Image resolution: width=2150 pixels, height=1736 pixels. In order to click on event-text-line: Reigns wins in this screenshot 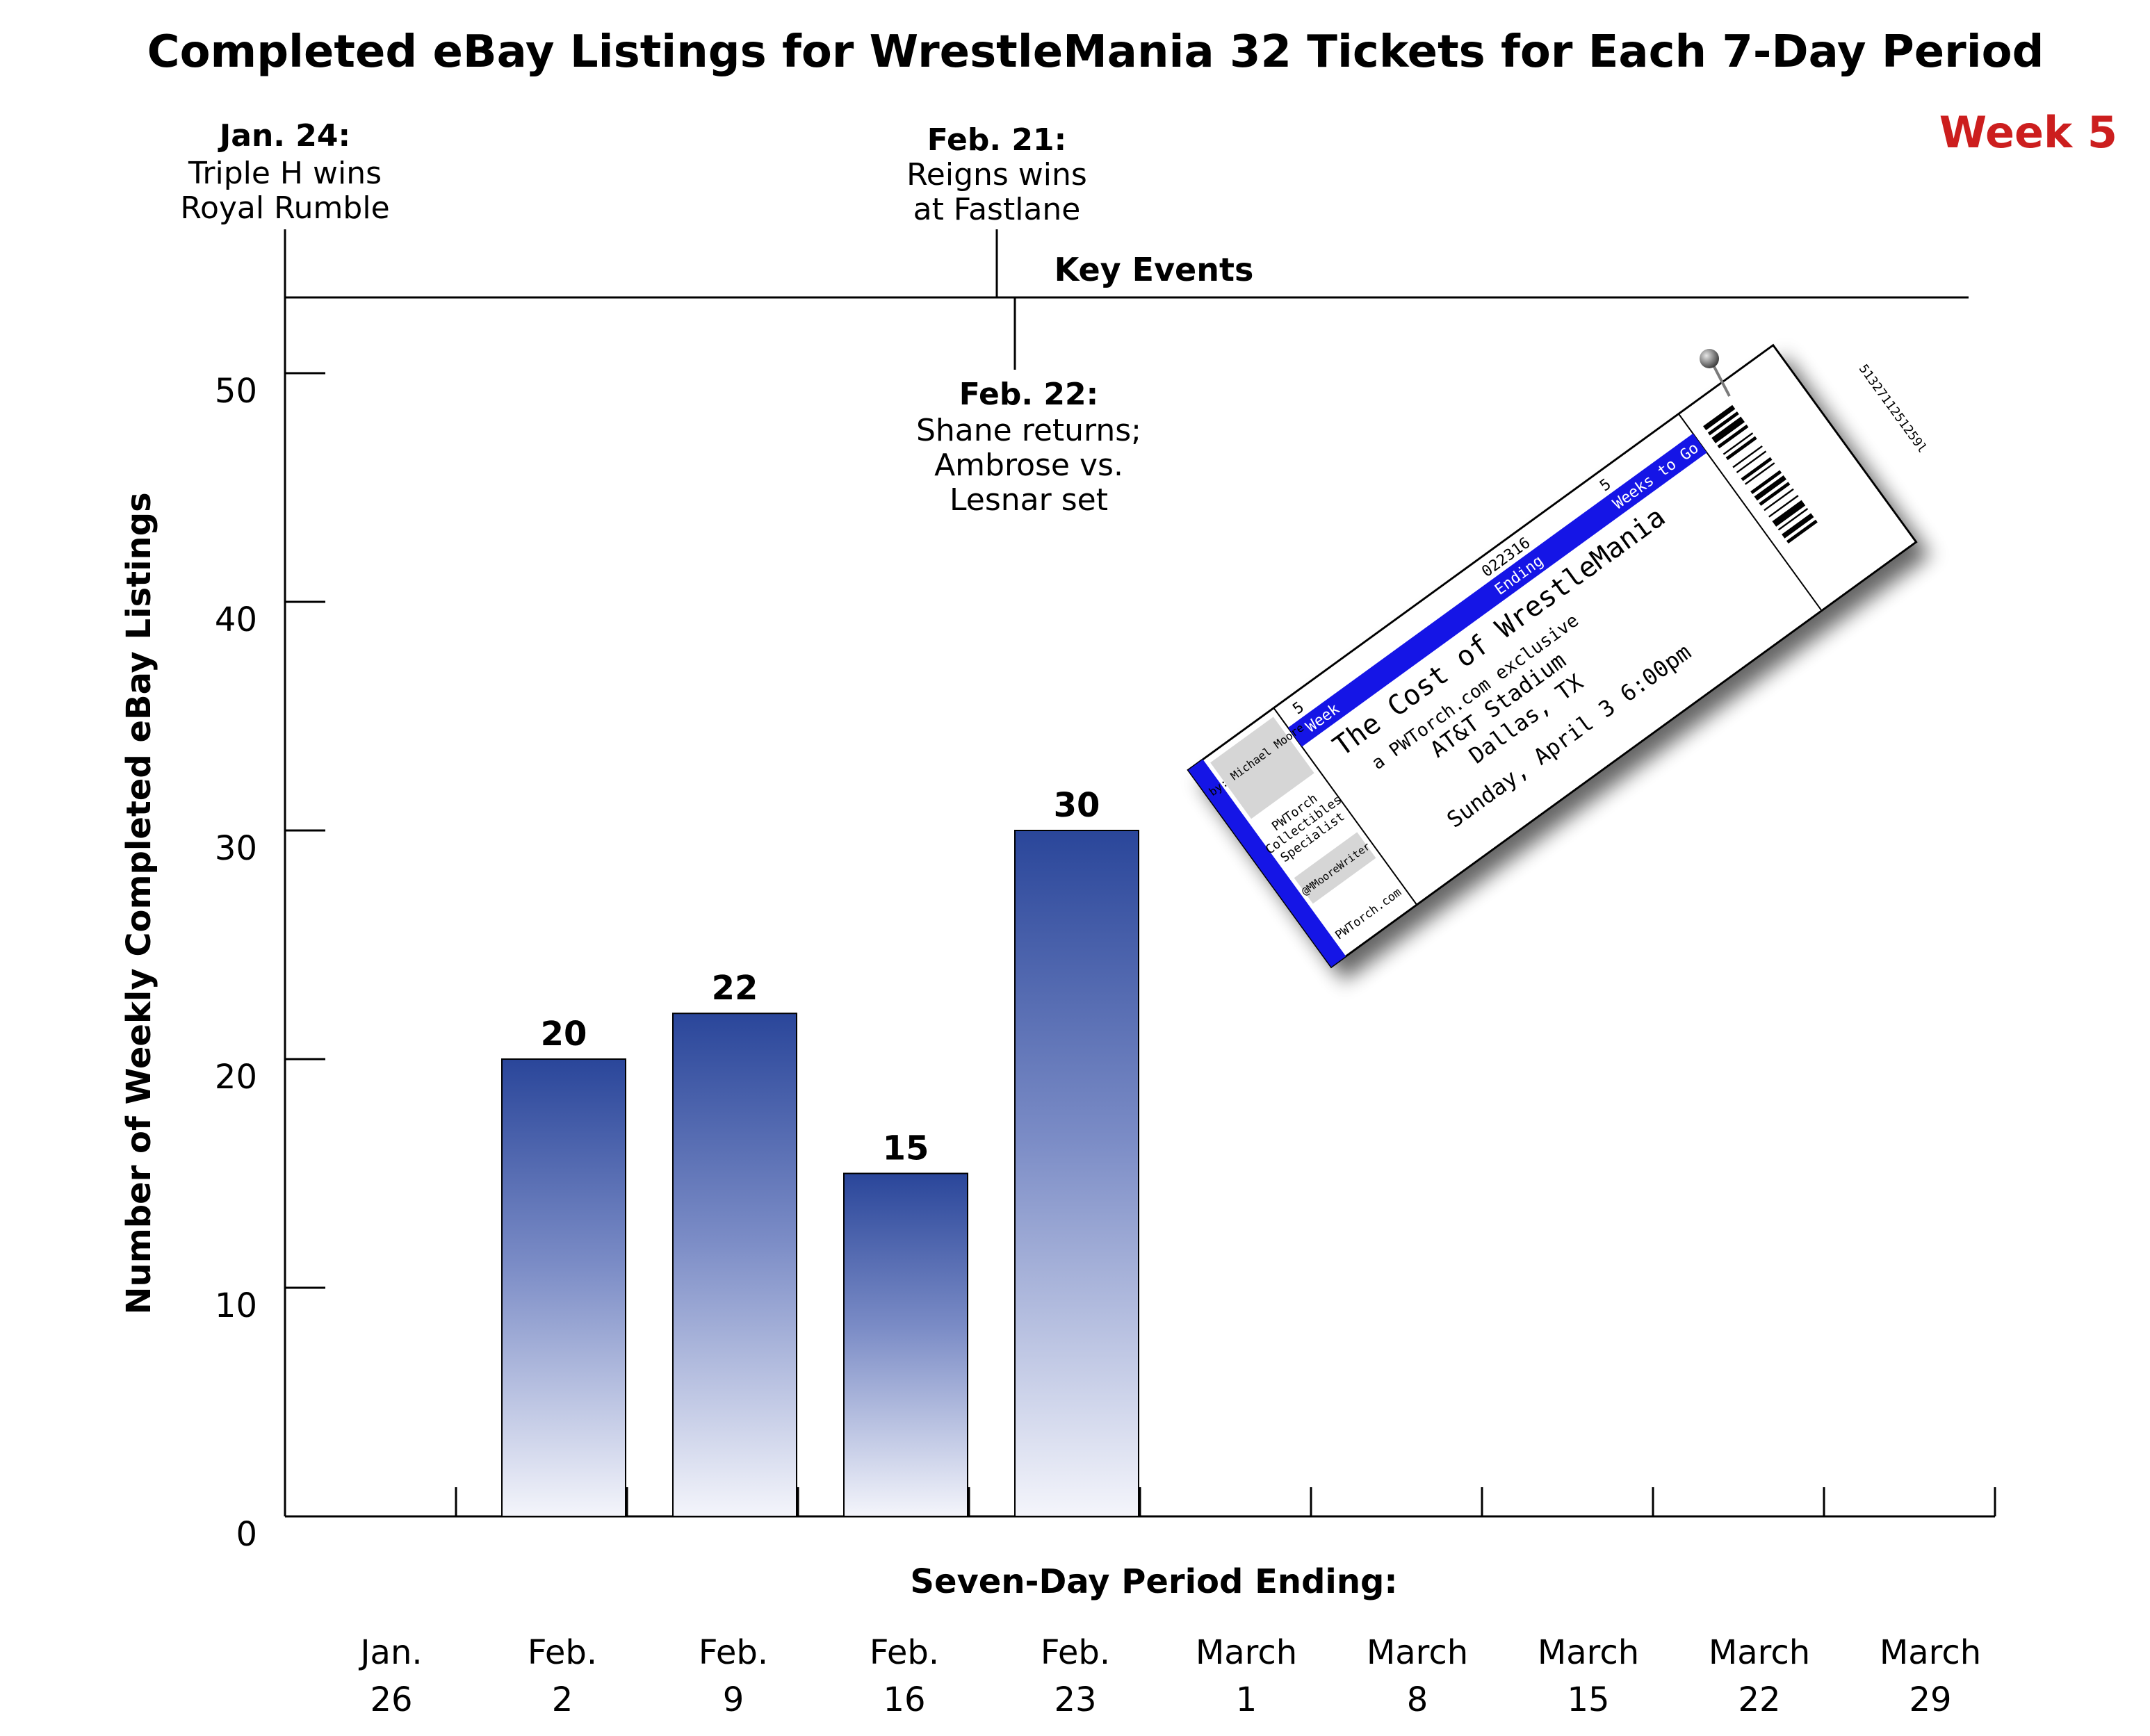, I will do `click(997, 175)`.